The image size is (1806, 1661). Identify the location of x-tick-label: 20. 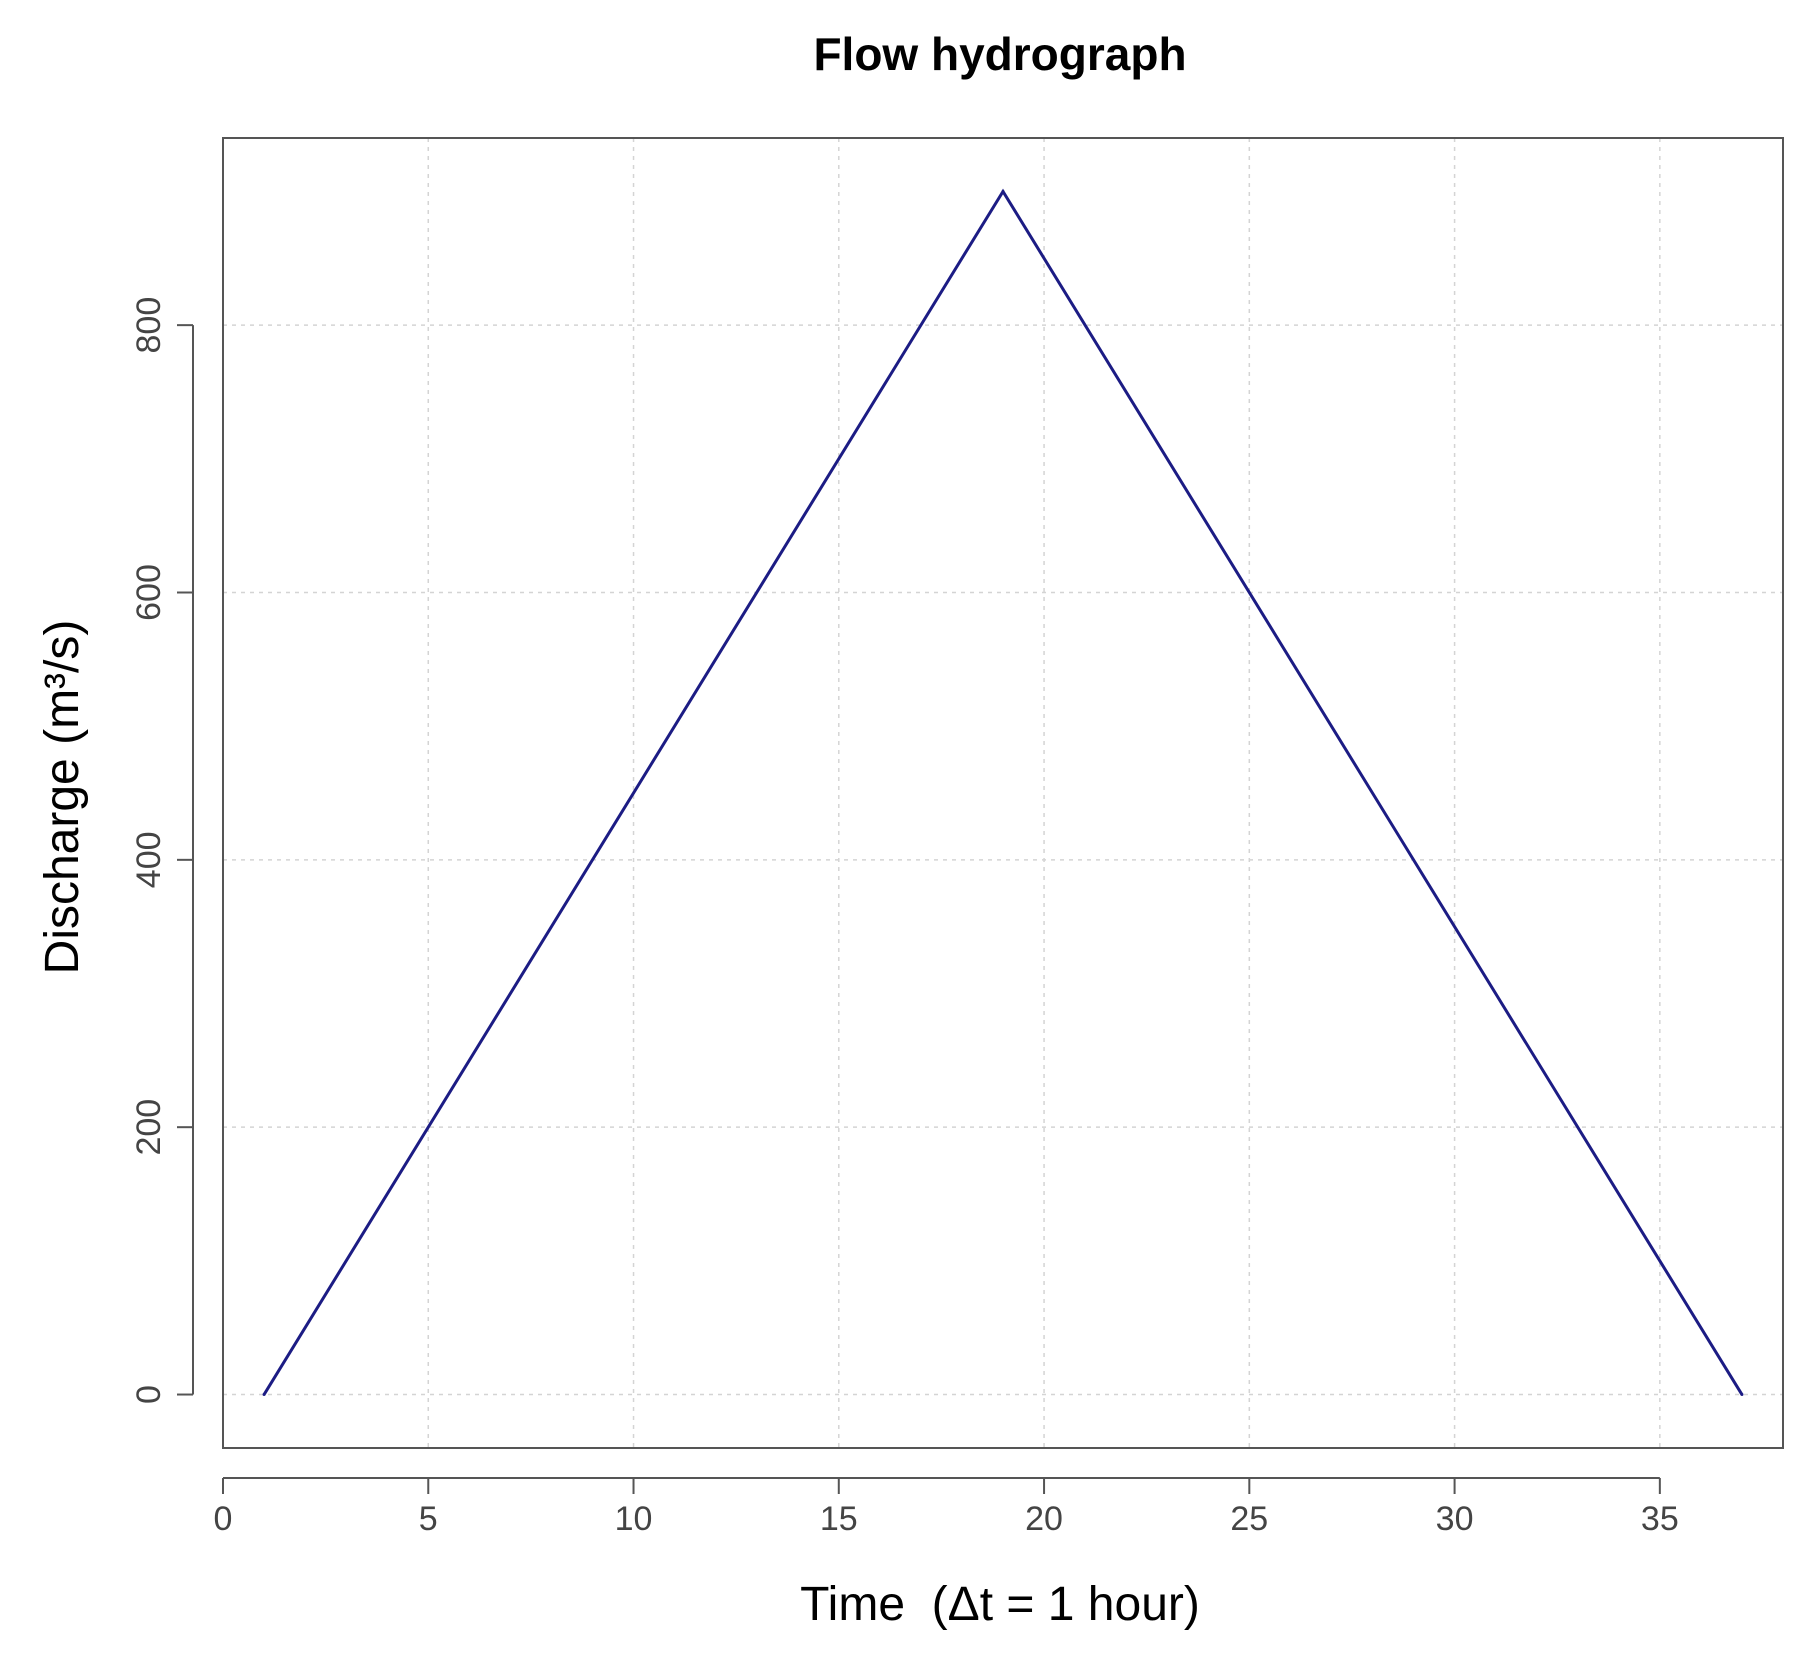
(1044, 1519).